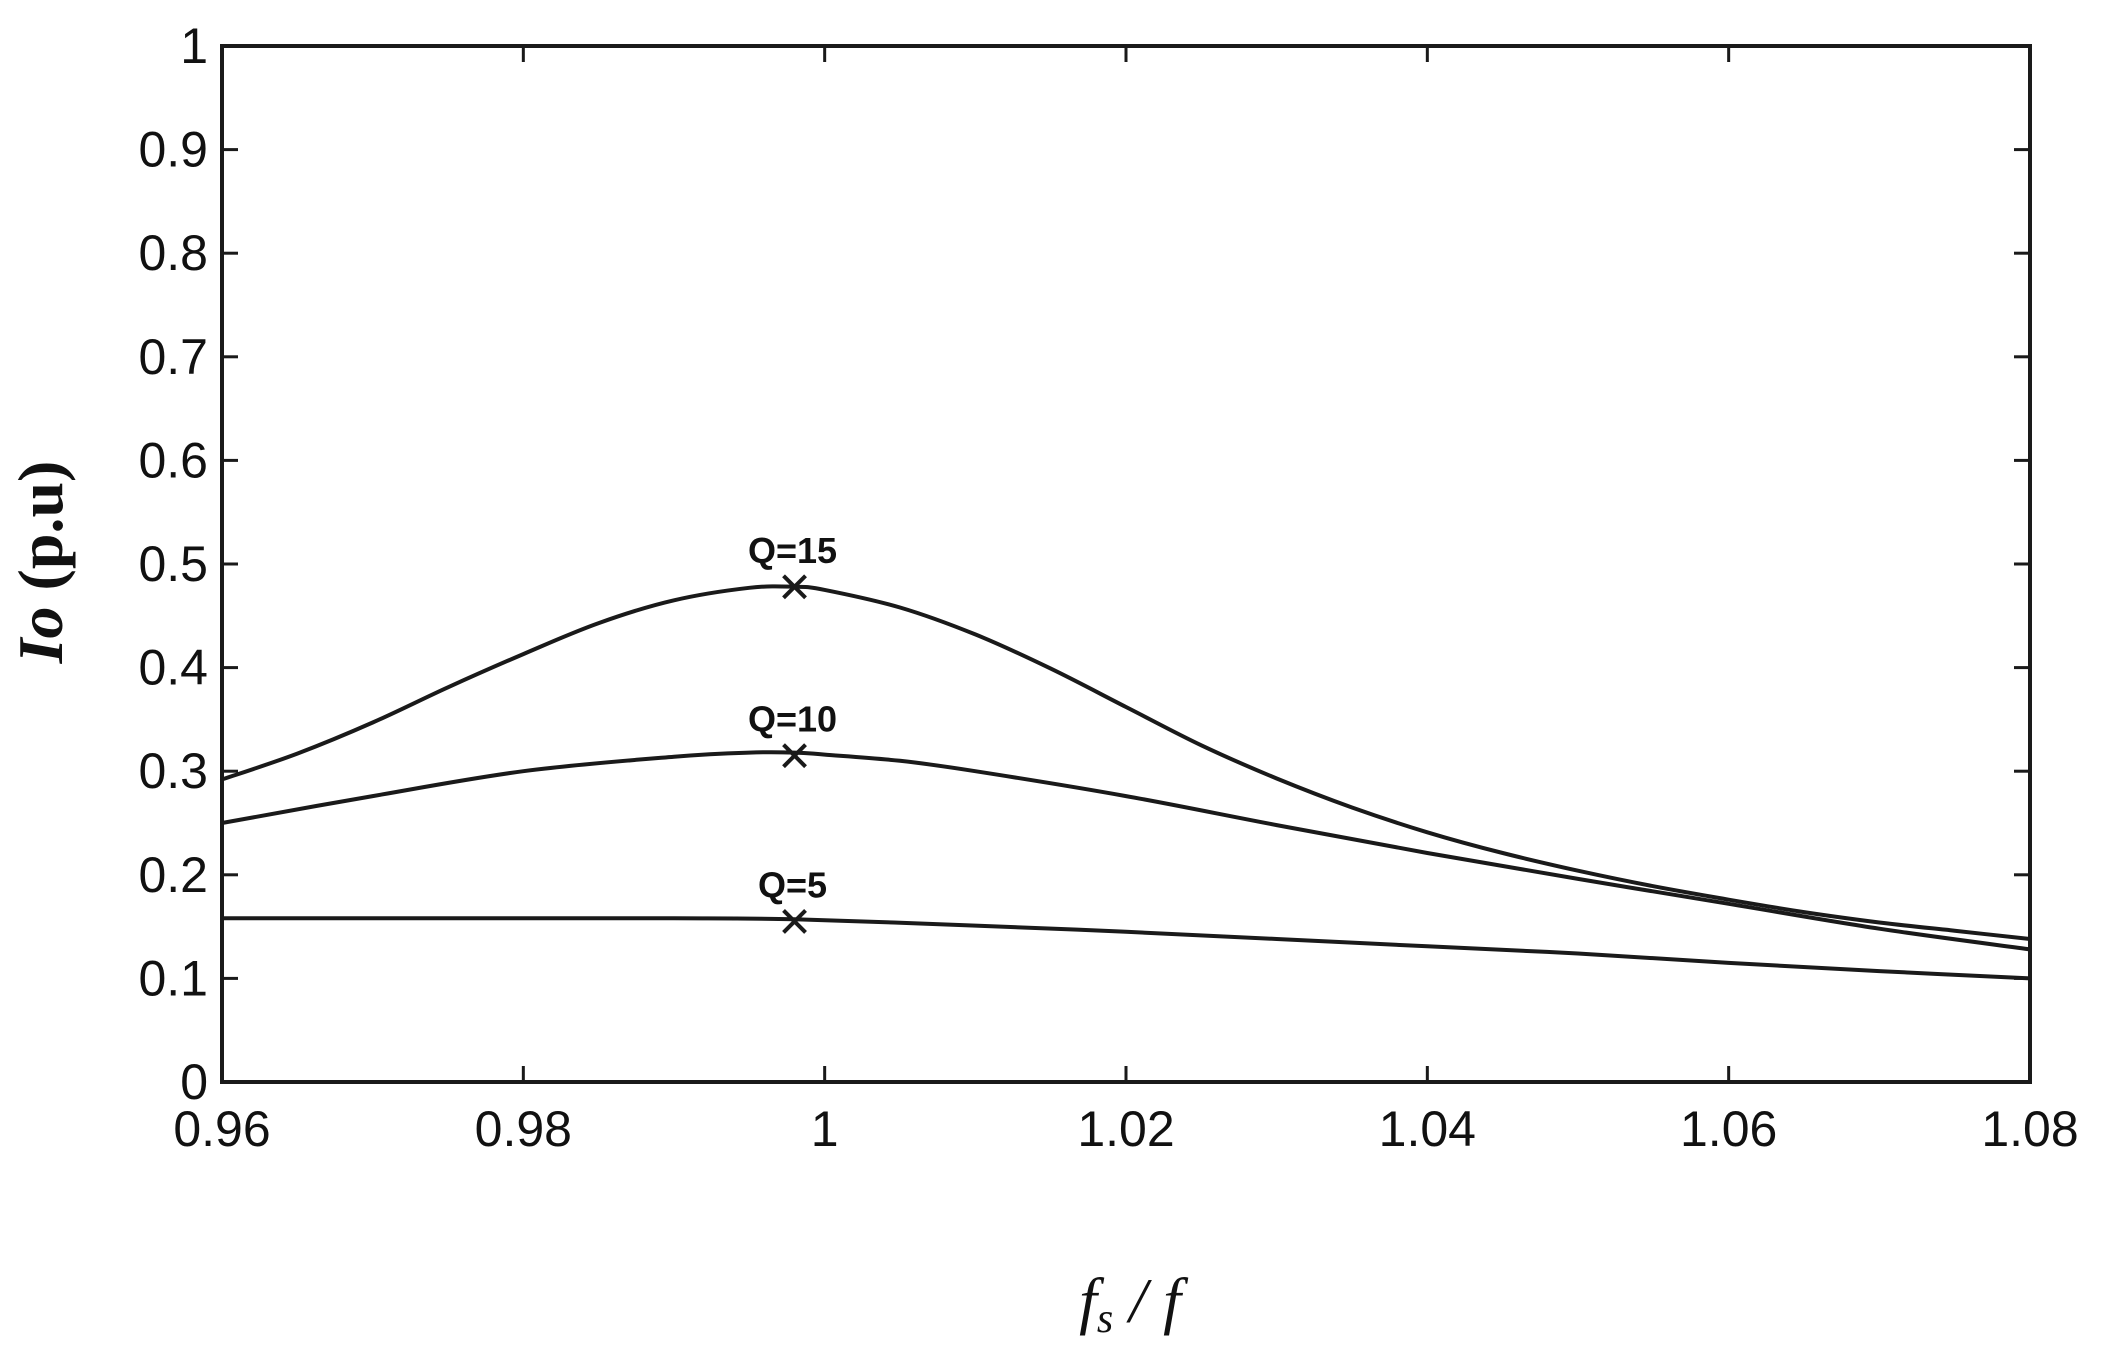 Image resolution: width=2112 pixels, height=1366 pixels. What do you see at coordinates (221, 1129) in the screenshot?
I see `x-tick-label: 0.96` at bounding box center [221, 1129].